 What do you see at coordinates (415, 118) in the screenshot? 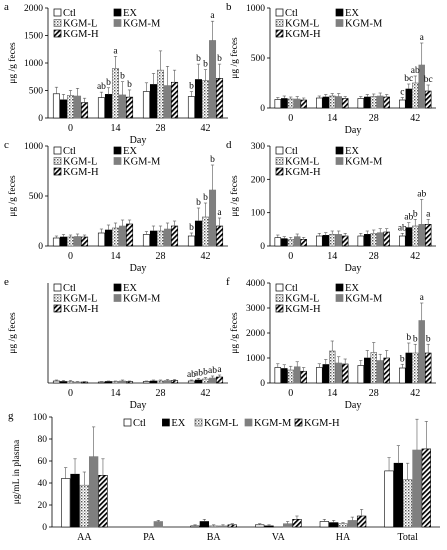
I see `x-tick-label: 42` at bounding box center [415, 118].